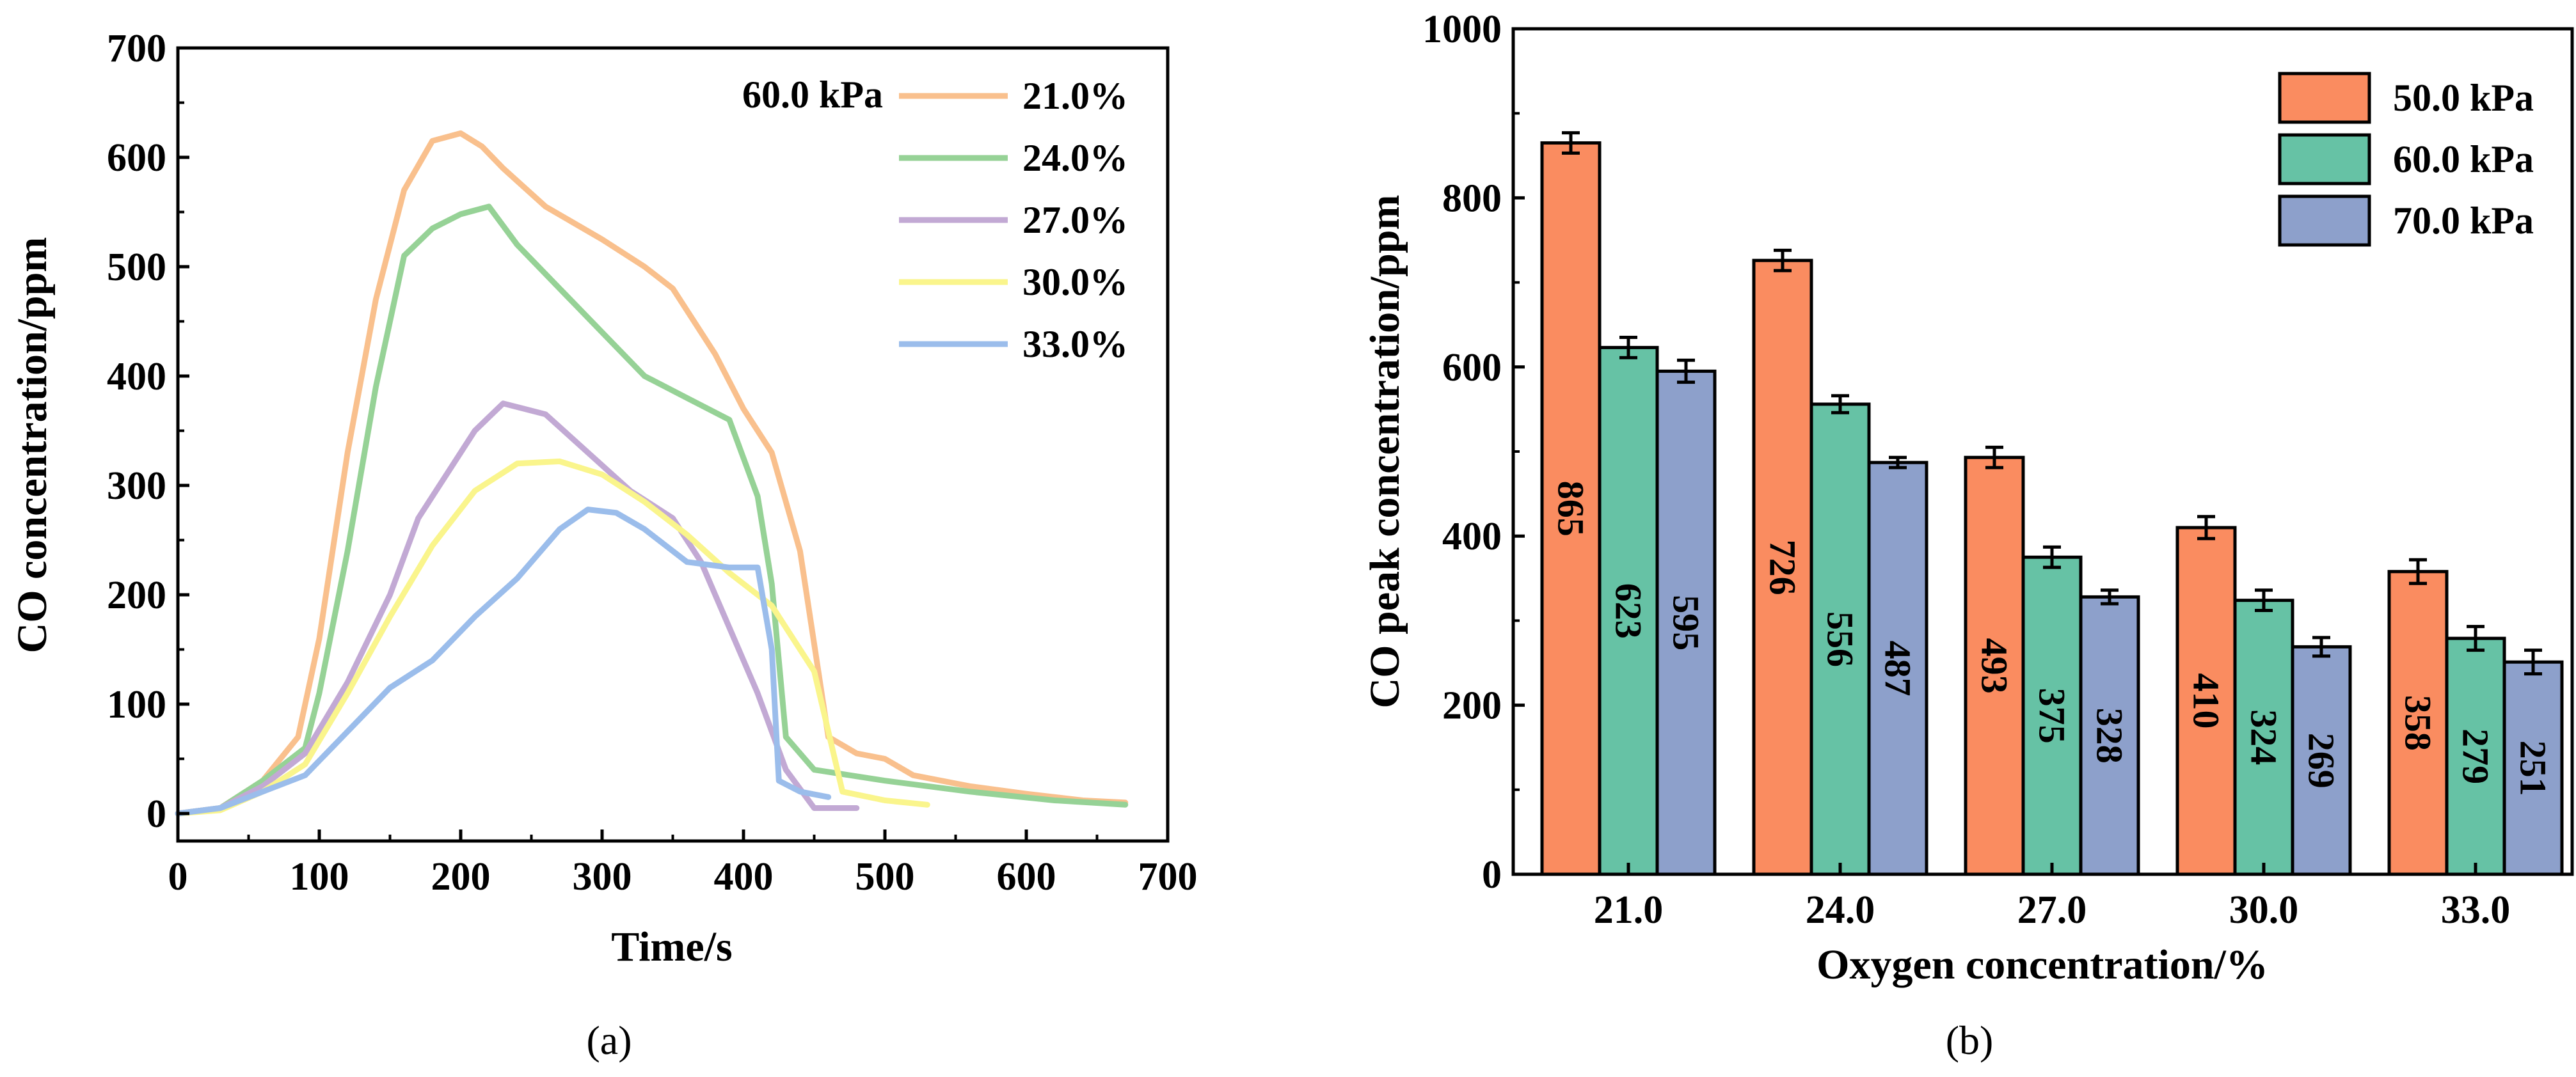 Image resolution: width=2576 pixels, height=1077 pixels. What do you see at coordinates (1571, 509) in the screenshot?
I see `bar-value-label: 865` at bounding box center [1571, 509].